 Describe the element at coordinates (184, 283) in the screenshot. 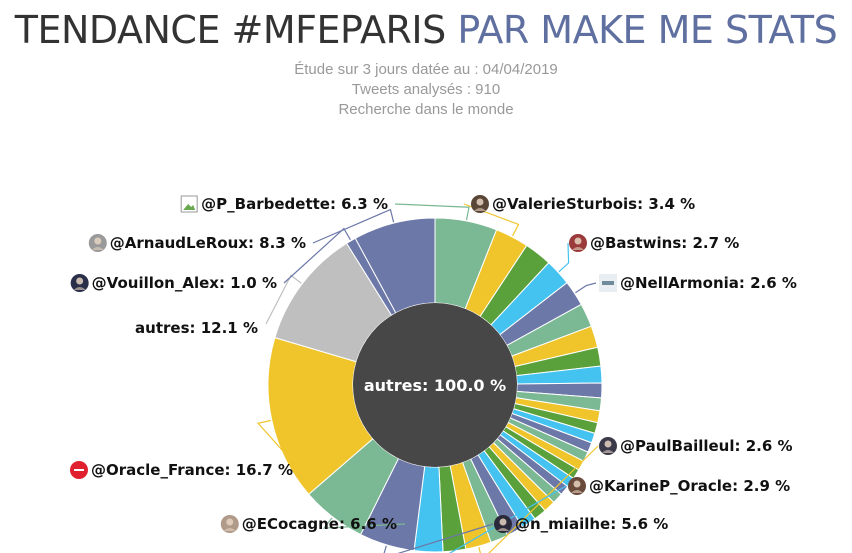

I see `label-vouillon-alex: @Vouillon_Alex: 1.0 %` at that location.